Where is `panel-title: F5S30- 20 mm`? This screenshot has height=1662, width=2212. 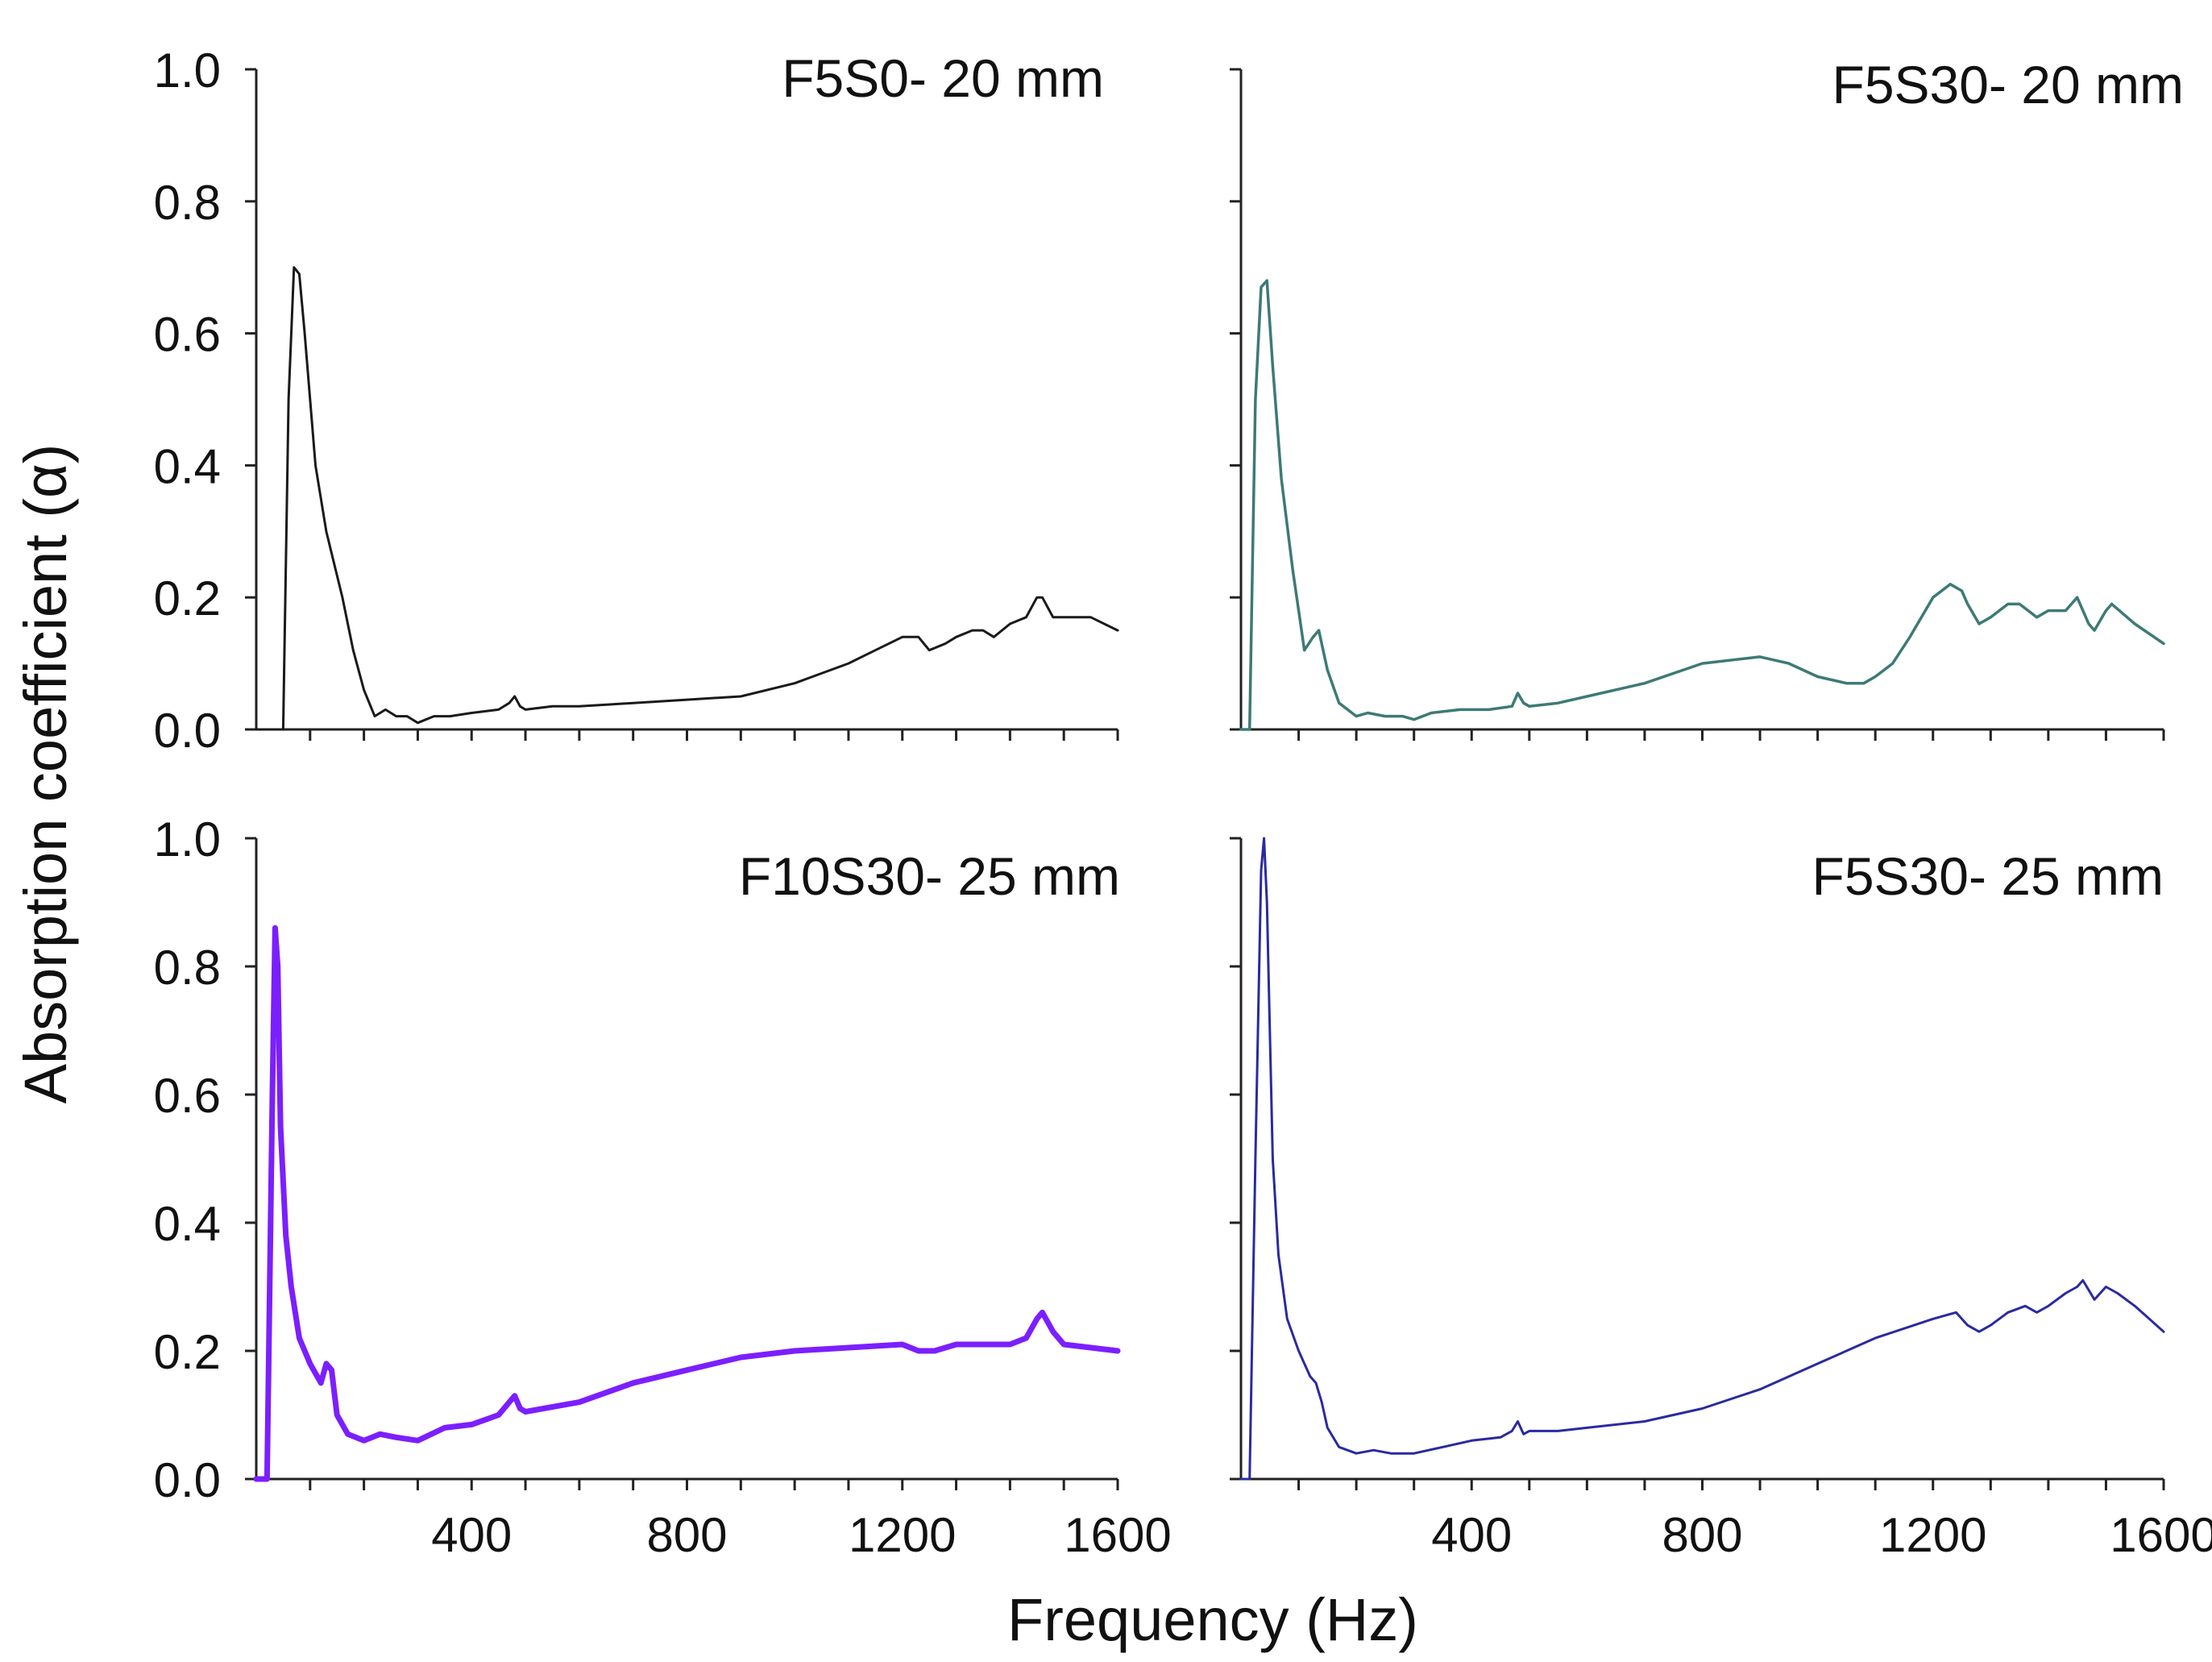
panel-title: F5S30- 20 mm is located at coordinates (2008, 84).